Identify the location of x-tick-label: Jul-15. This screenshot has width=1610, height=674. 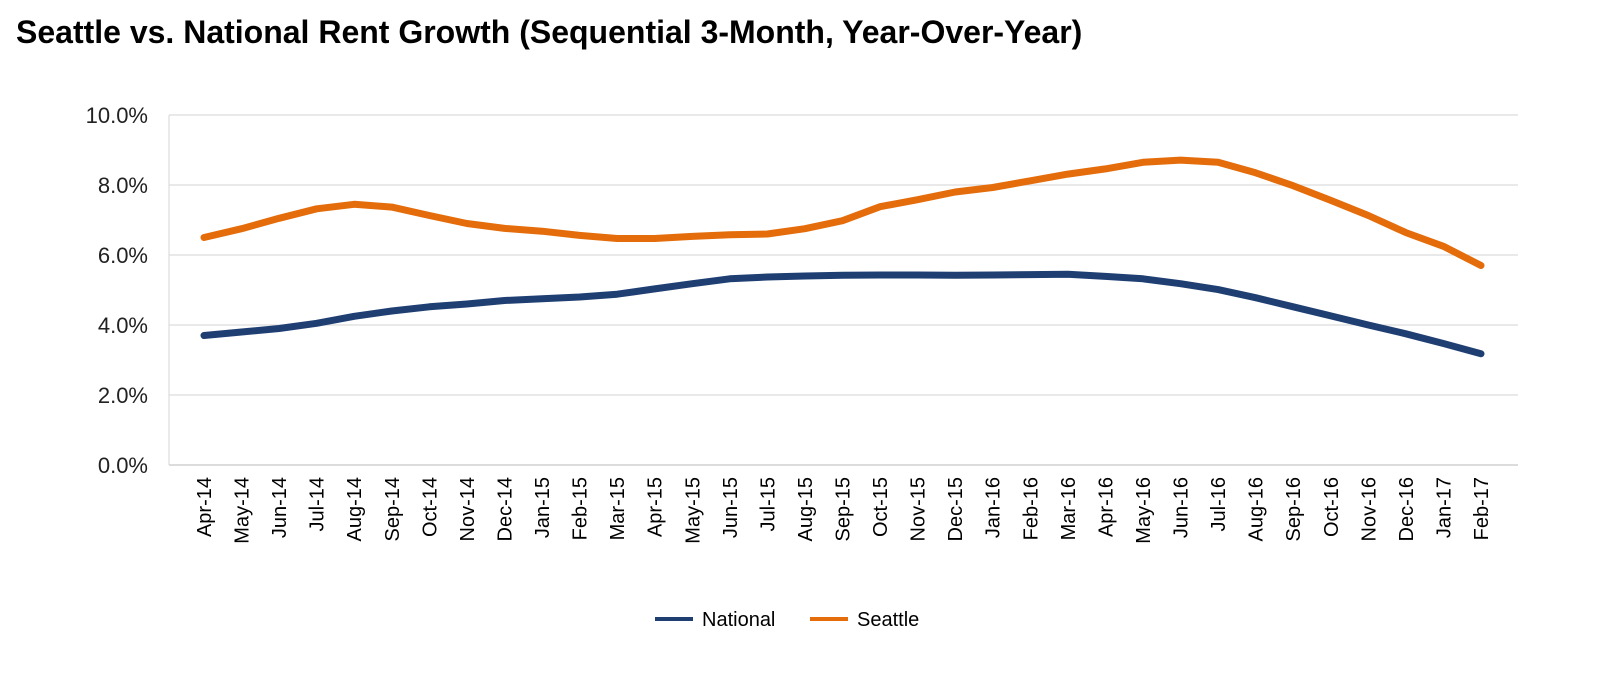
(768, 504).